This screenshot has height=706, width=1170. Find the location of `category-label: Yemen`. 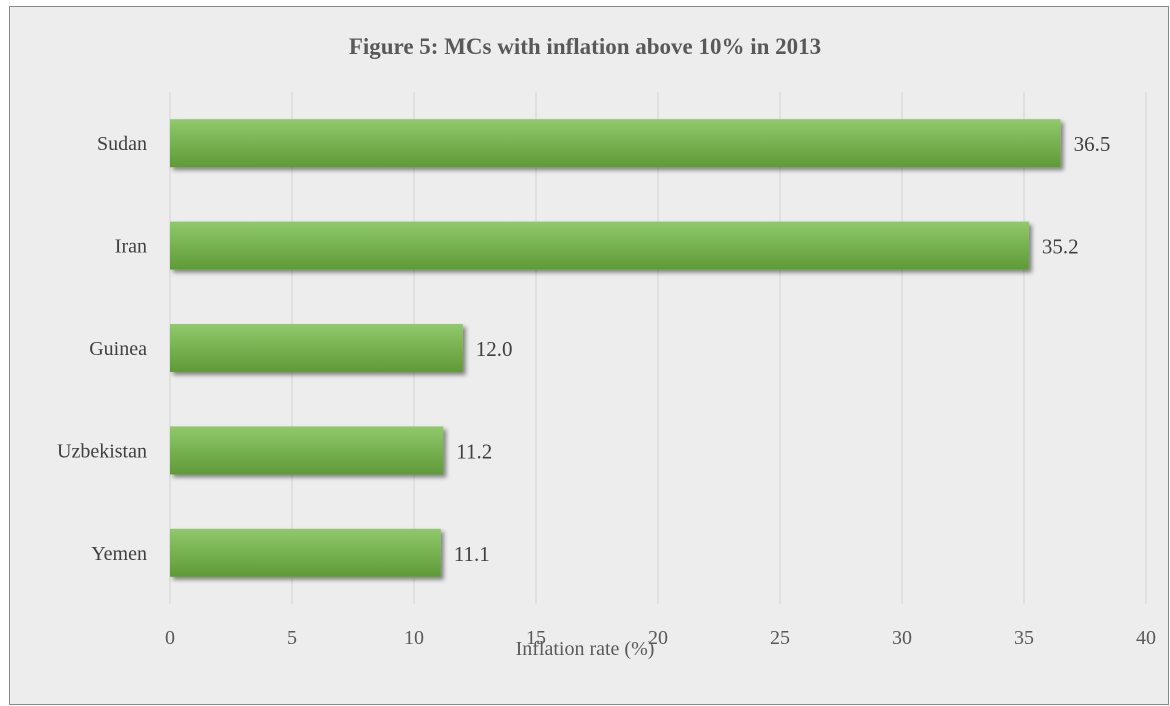

category-label: Yemen is located at coordinates (119, 554).